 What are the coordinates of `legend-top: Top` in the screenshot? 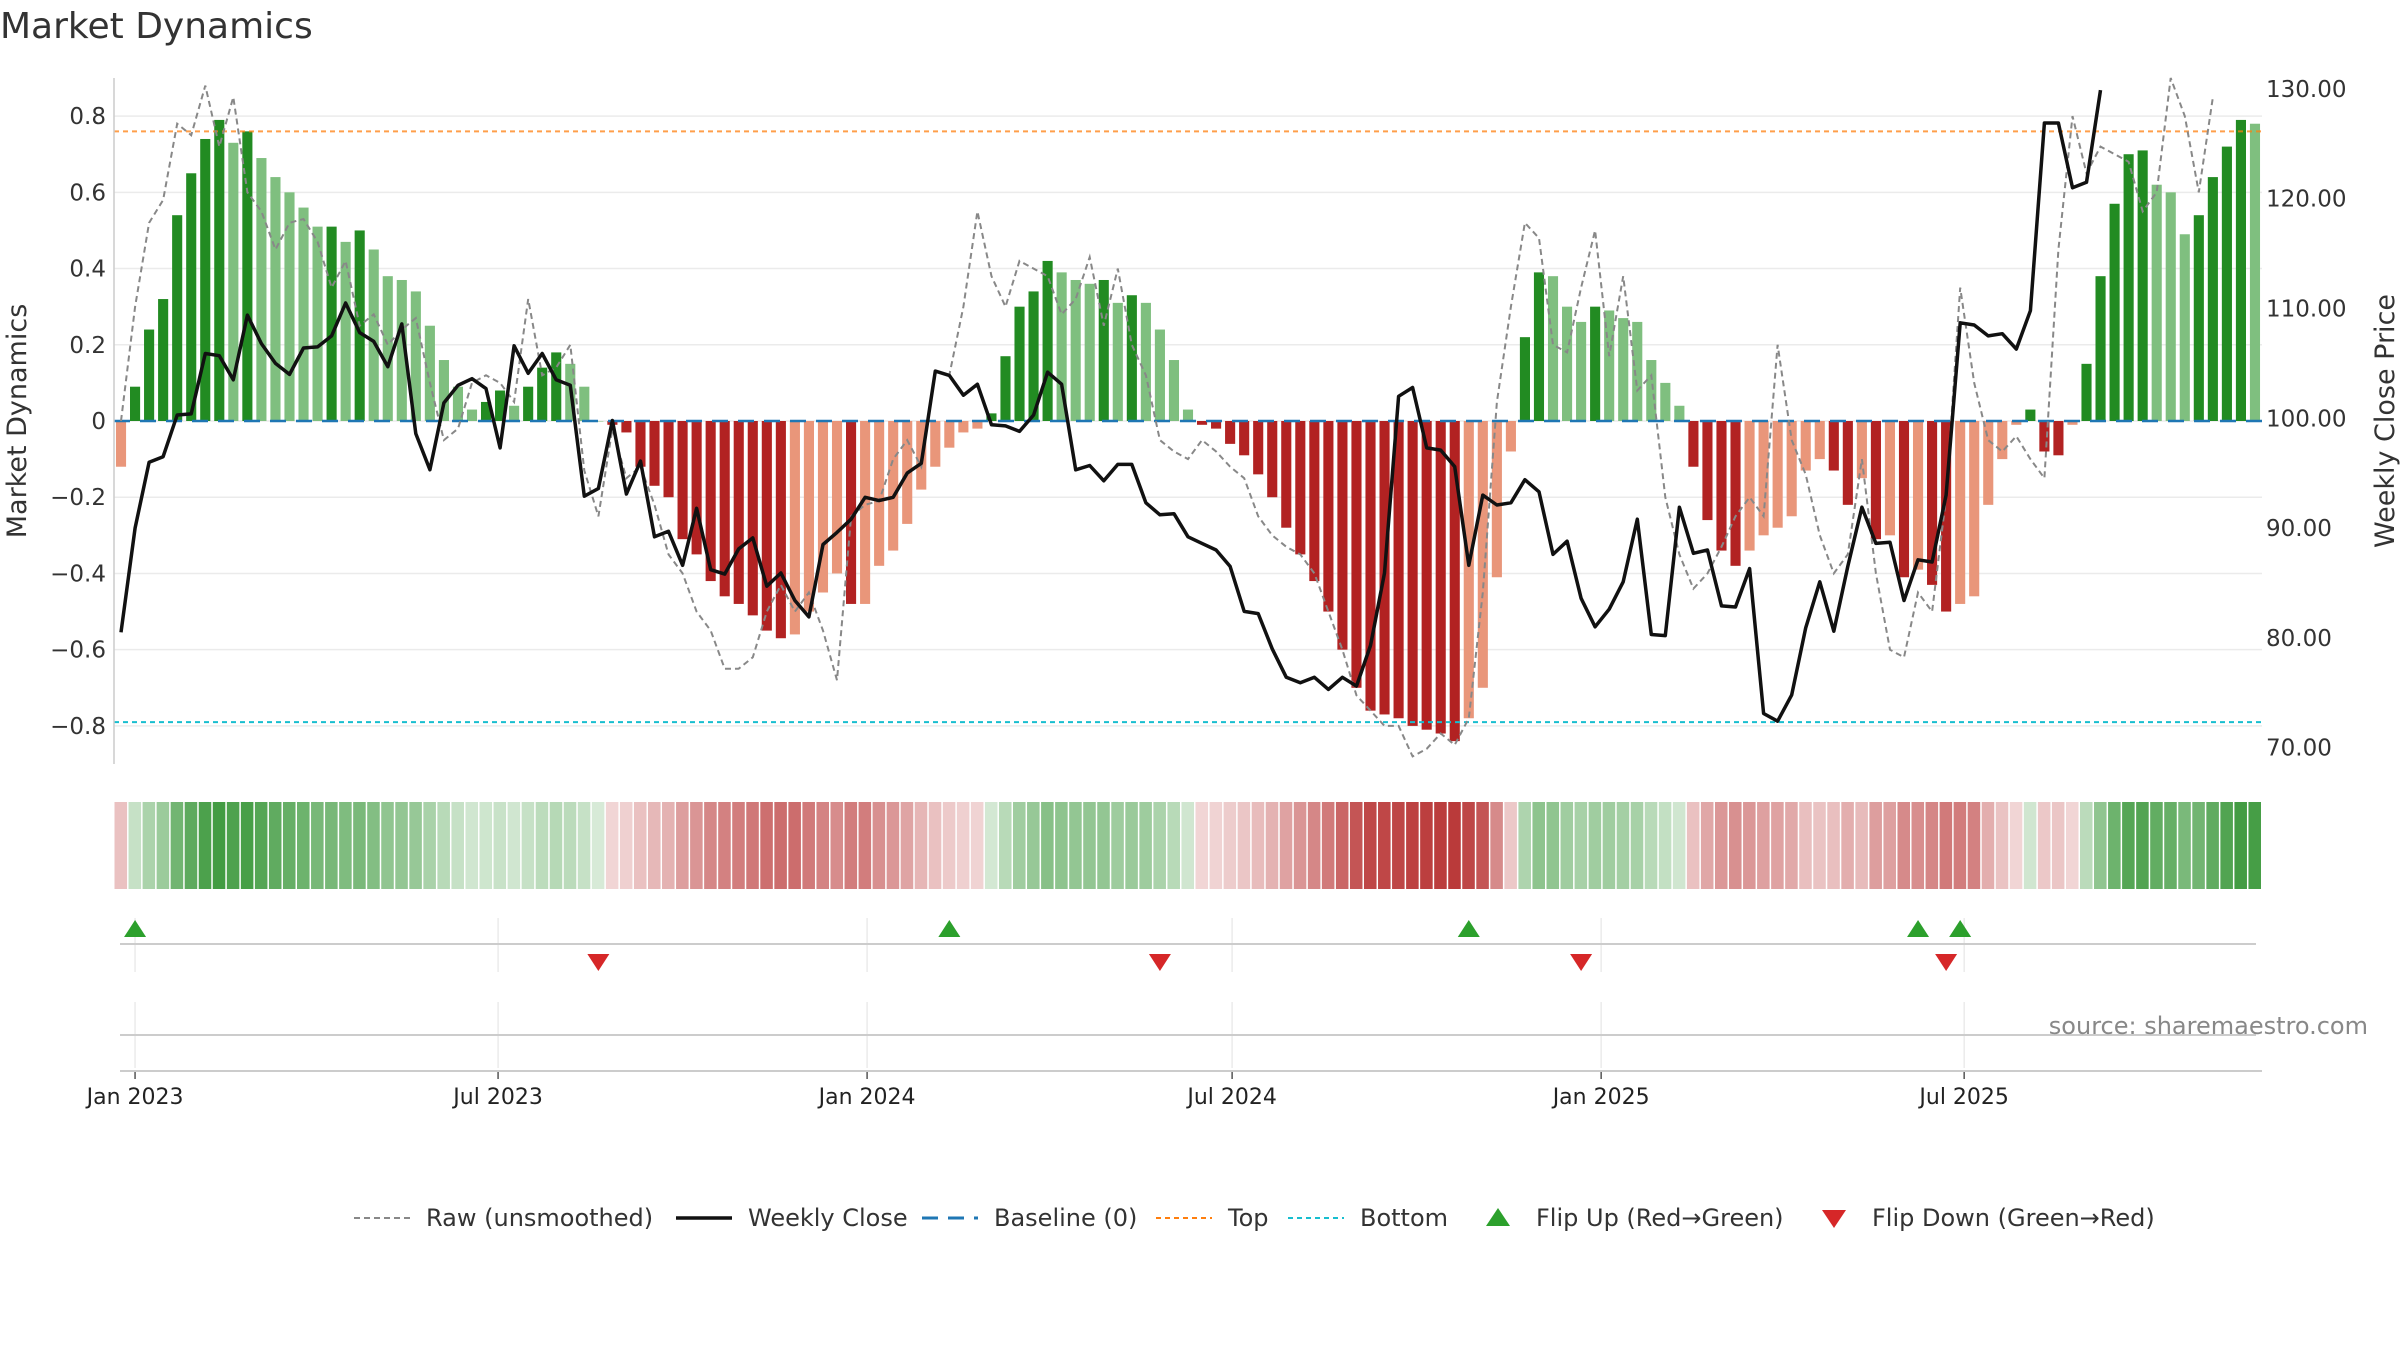 It's located at (1212, 1218).